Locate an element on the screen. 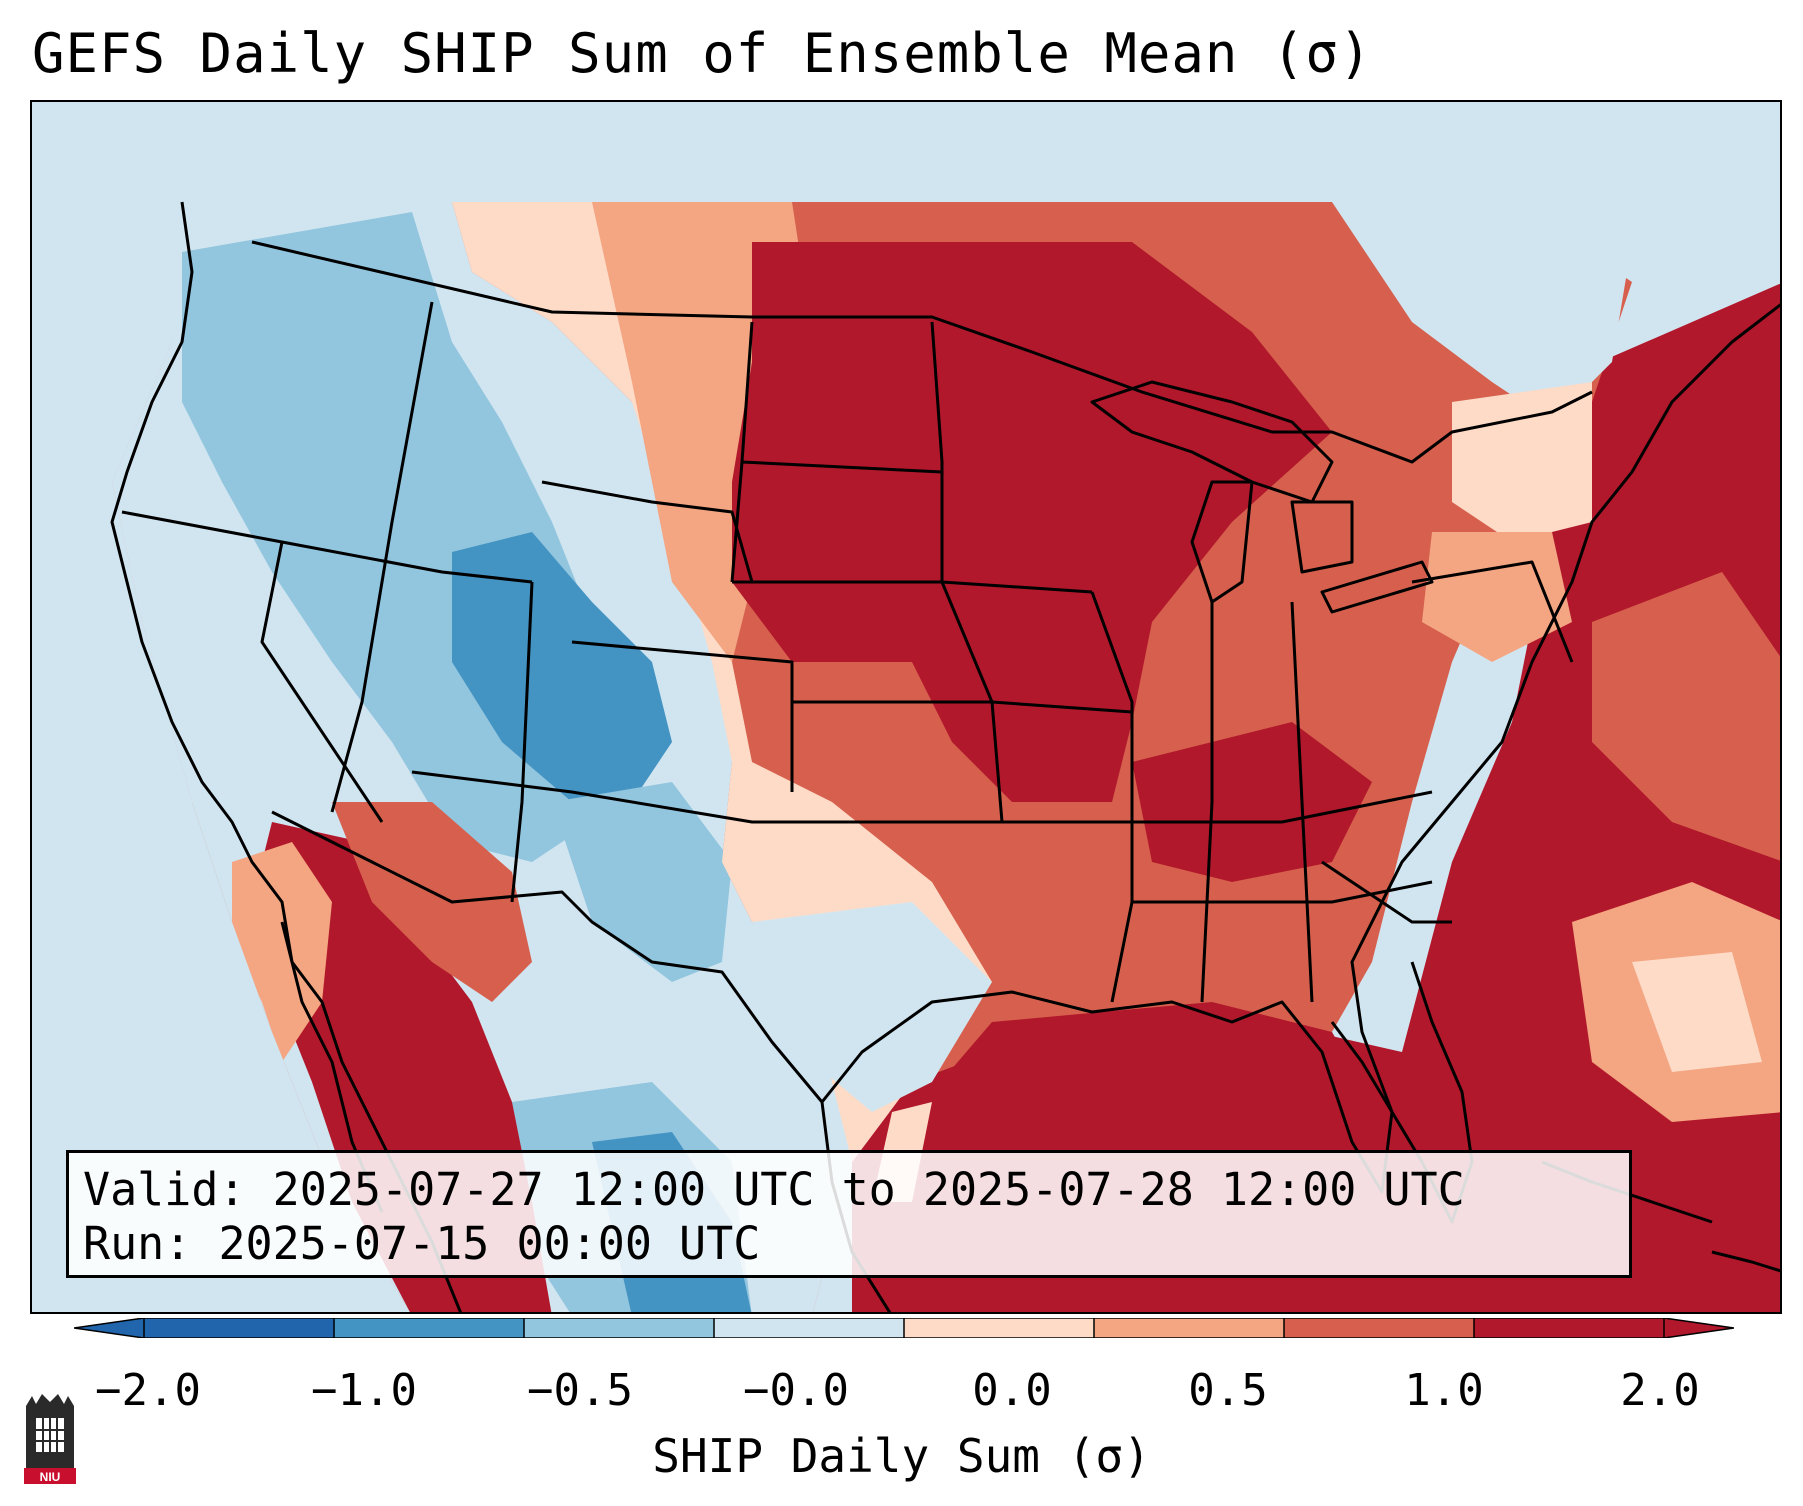 This screenshot has width=1803, height=1506. lake-erie is located at coordinates (1377, 587).